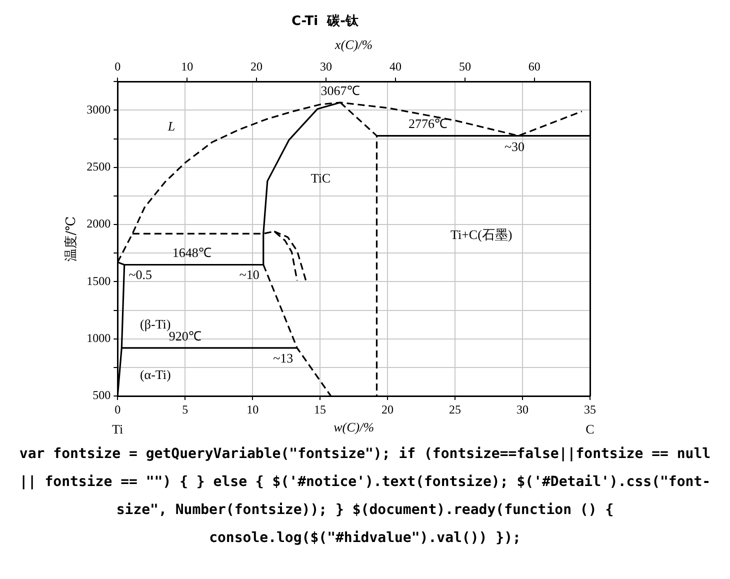 The height and width of the screenshot is (579, 730). I want to click on x2-tick-label: 50, so click(464, 67).